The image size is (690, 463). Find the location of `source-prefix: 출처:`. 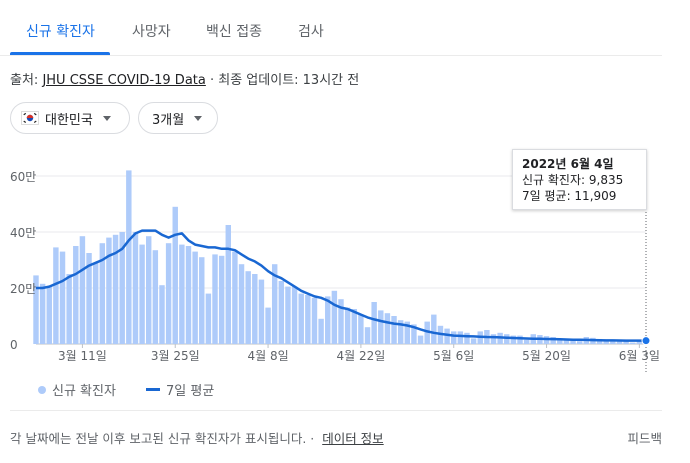

source-prefix: 출처: is located at coordinates (26, 80).